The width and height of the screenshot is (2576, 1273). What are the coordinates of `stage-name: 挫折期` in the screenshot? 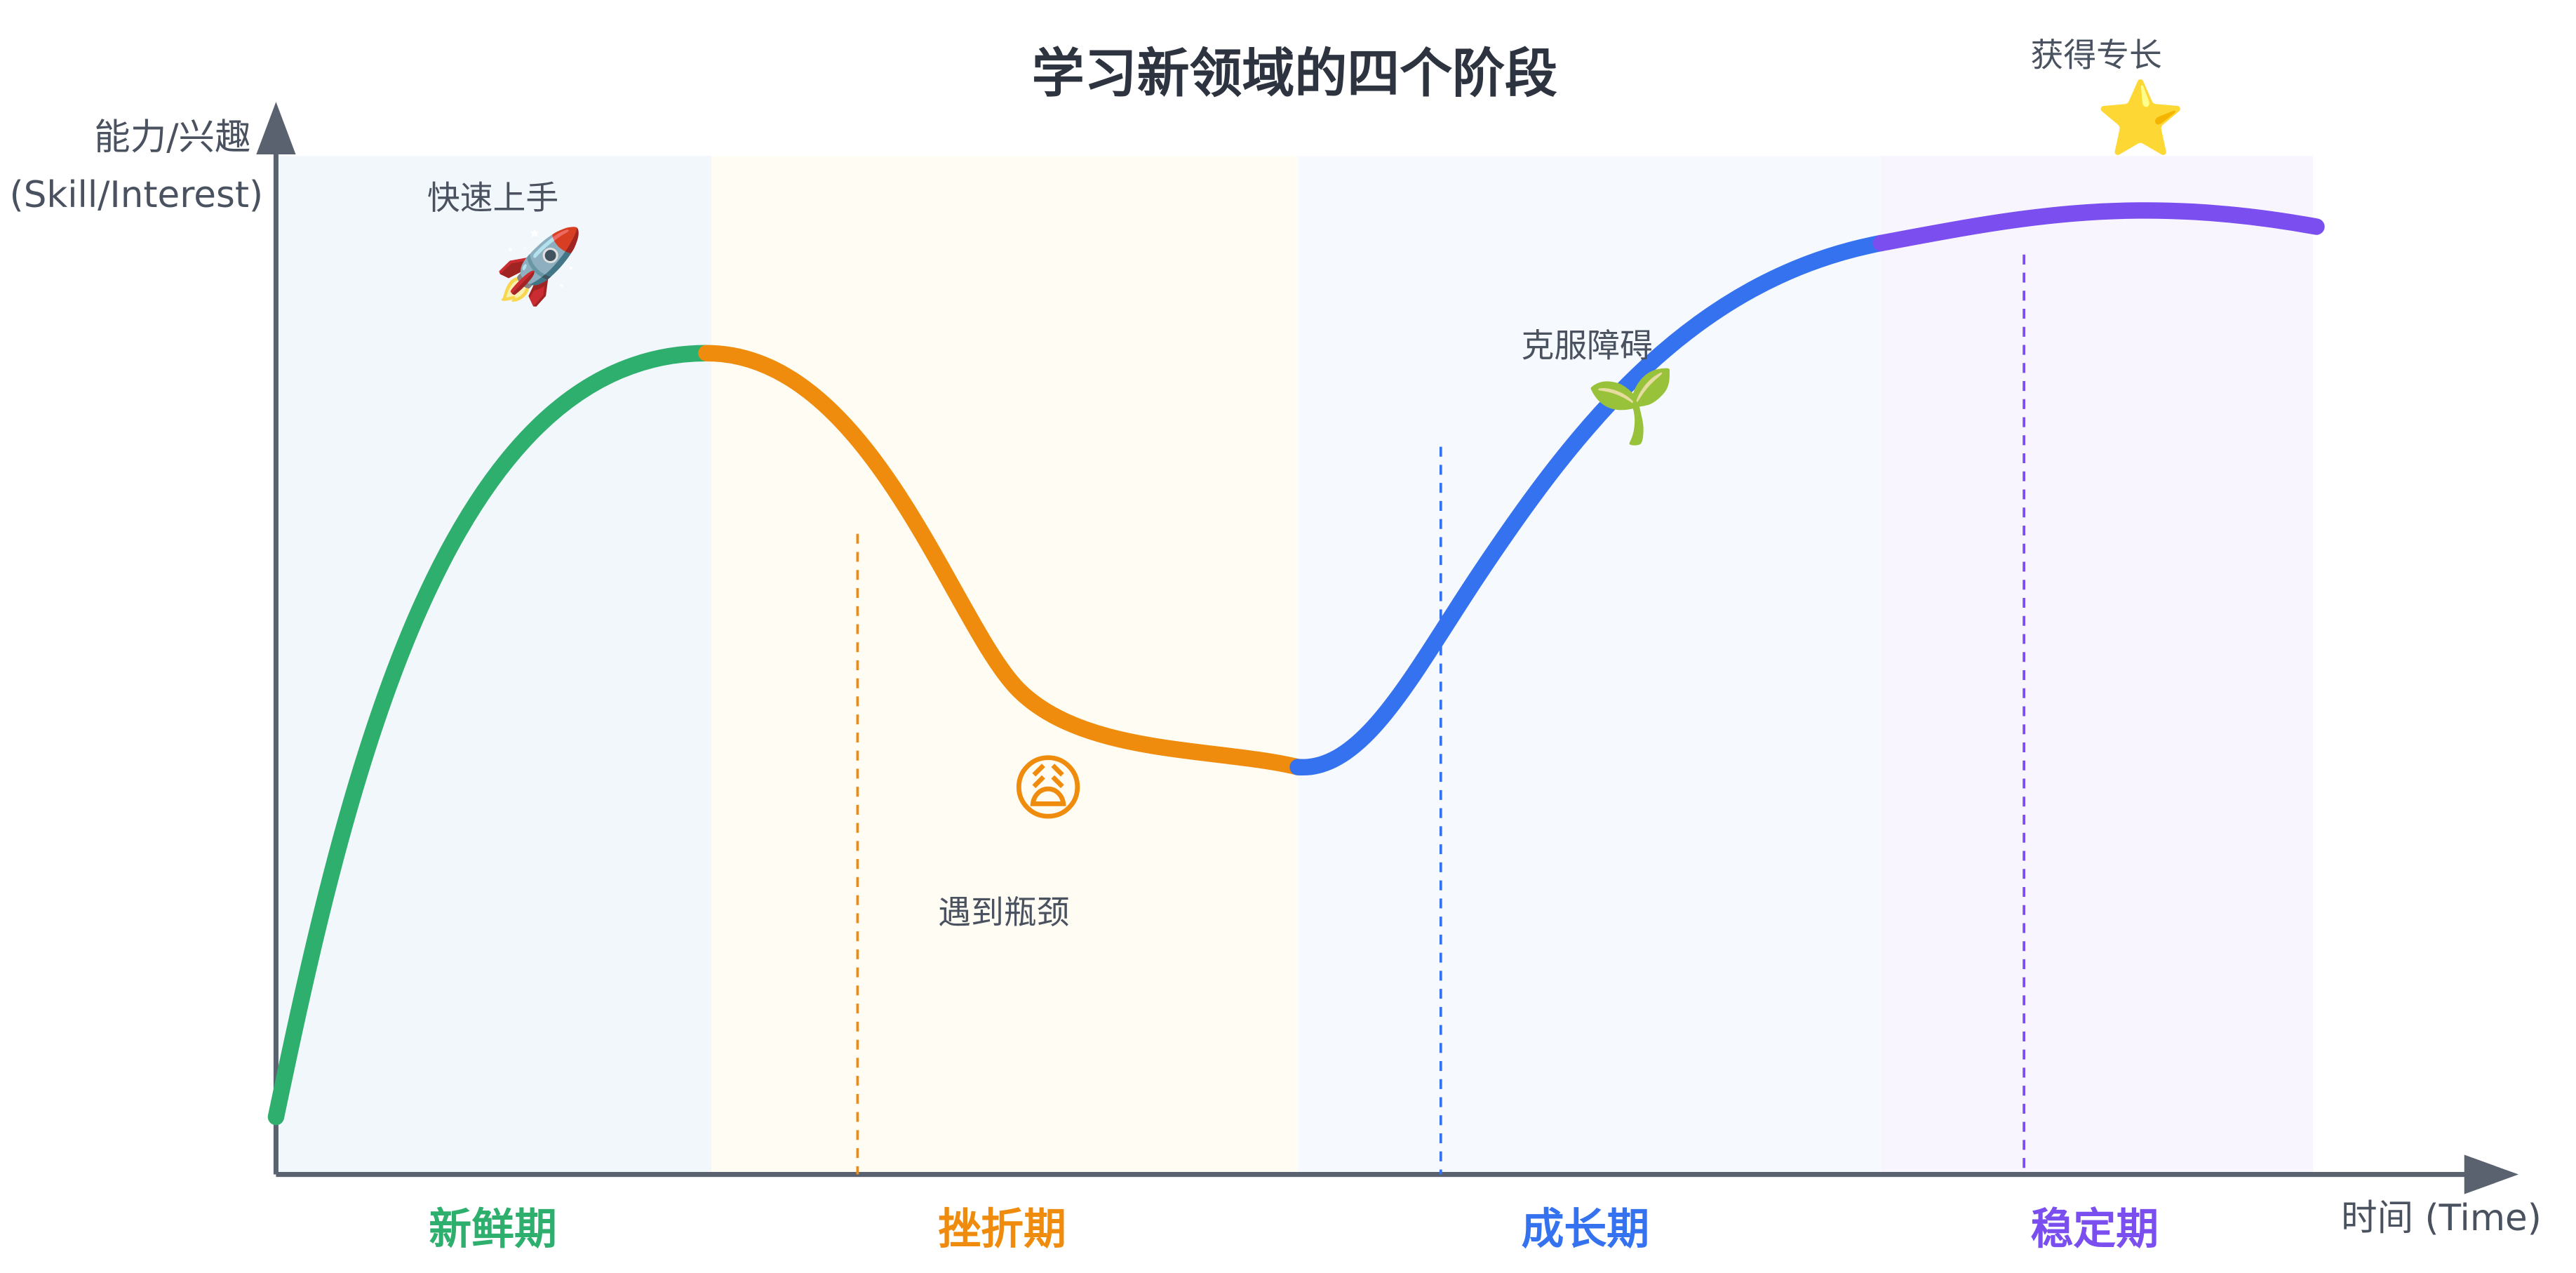 It's located at (1002, 1229).